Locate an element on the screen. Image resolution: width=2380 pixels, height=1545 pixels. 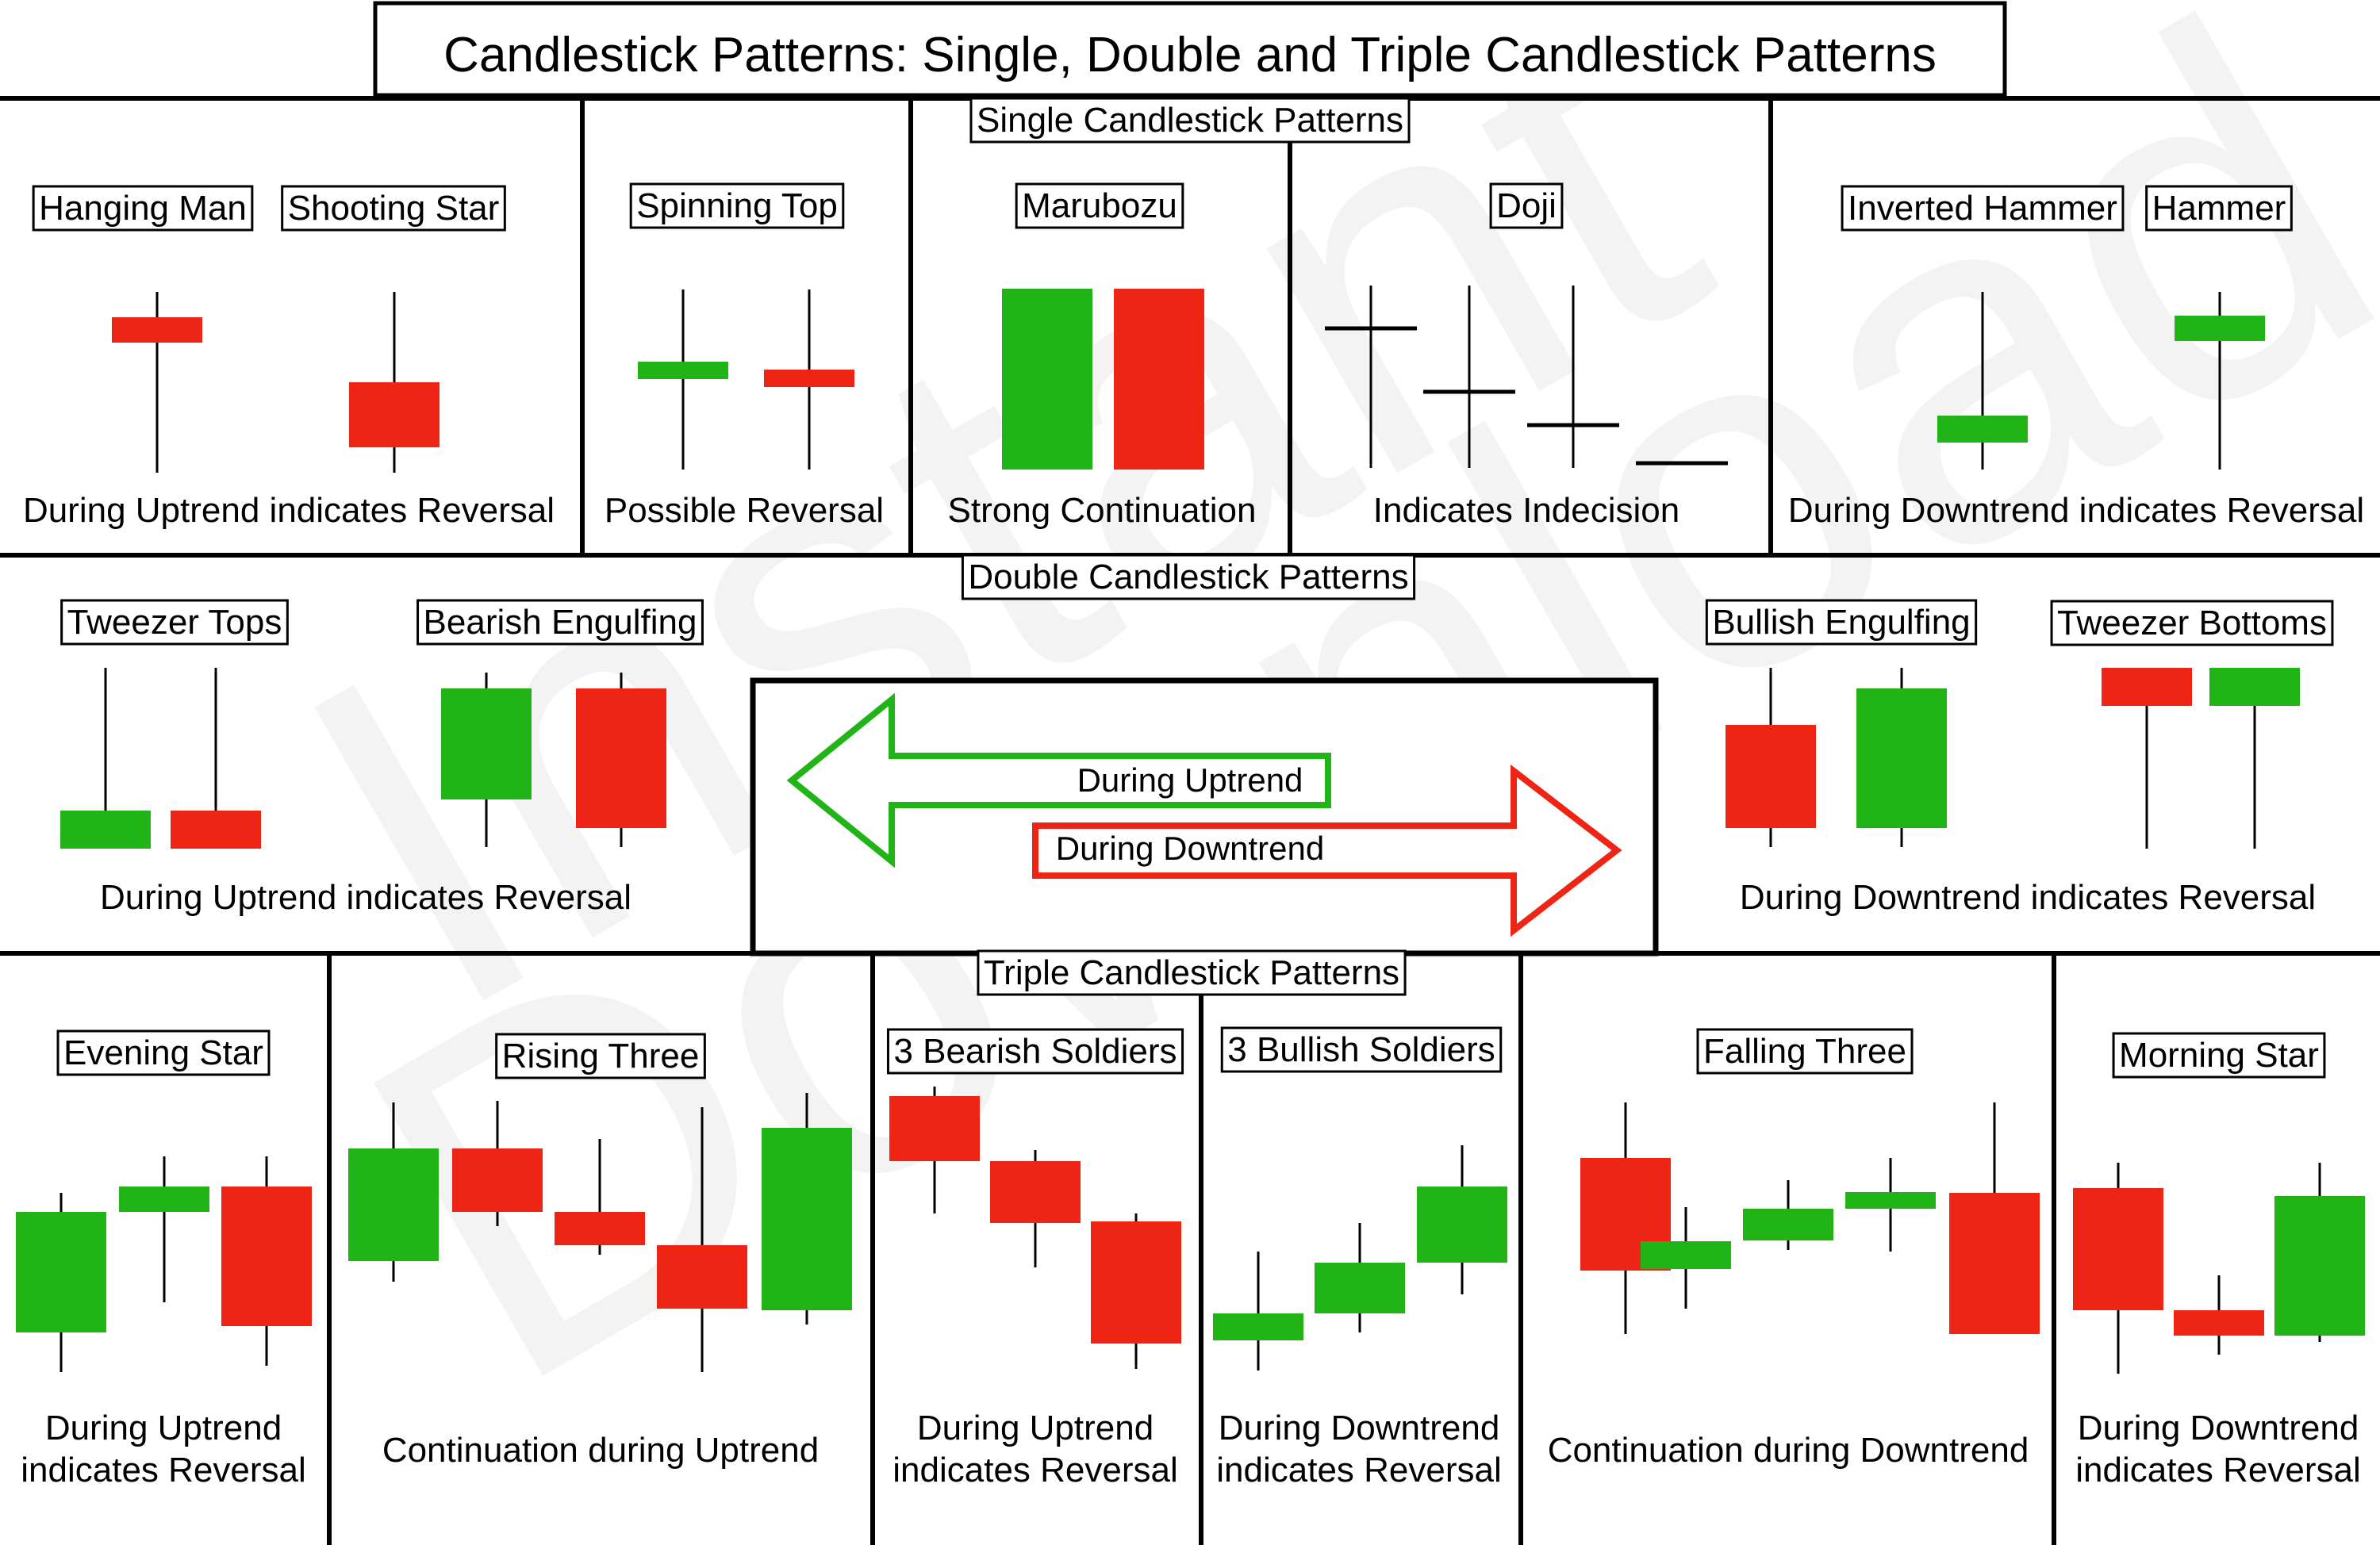
doji-label: Doji is located at coordinates (1526, 205).